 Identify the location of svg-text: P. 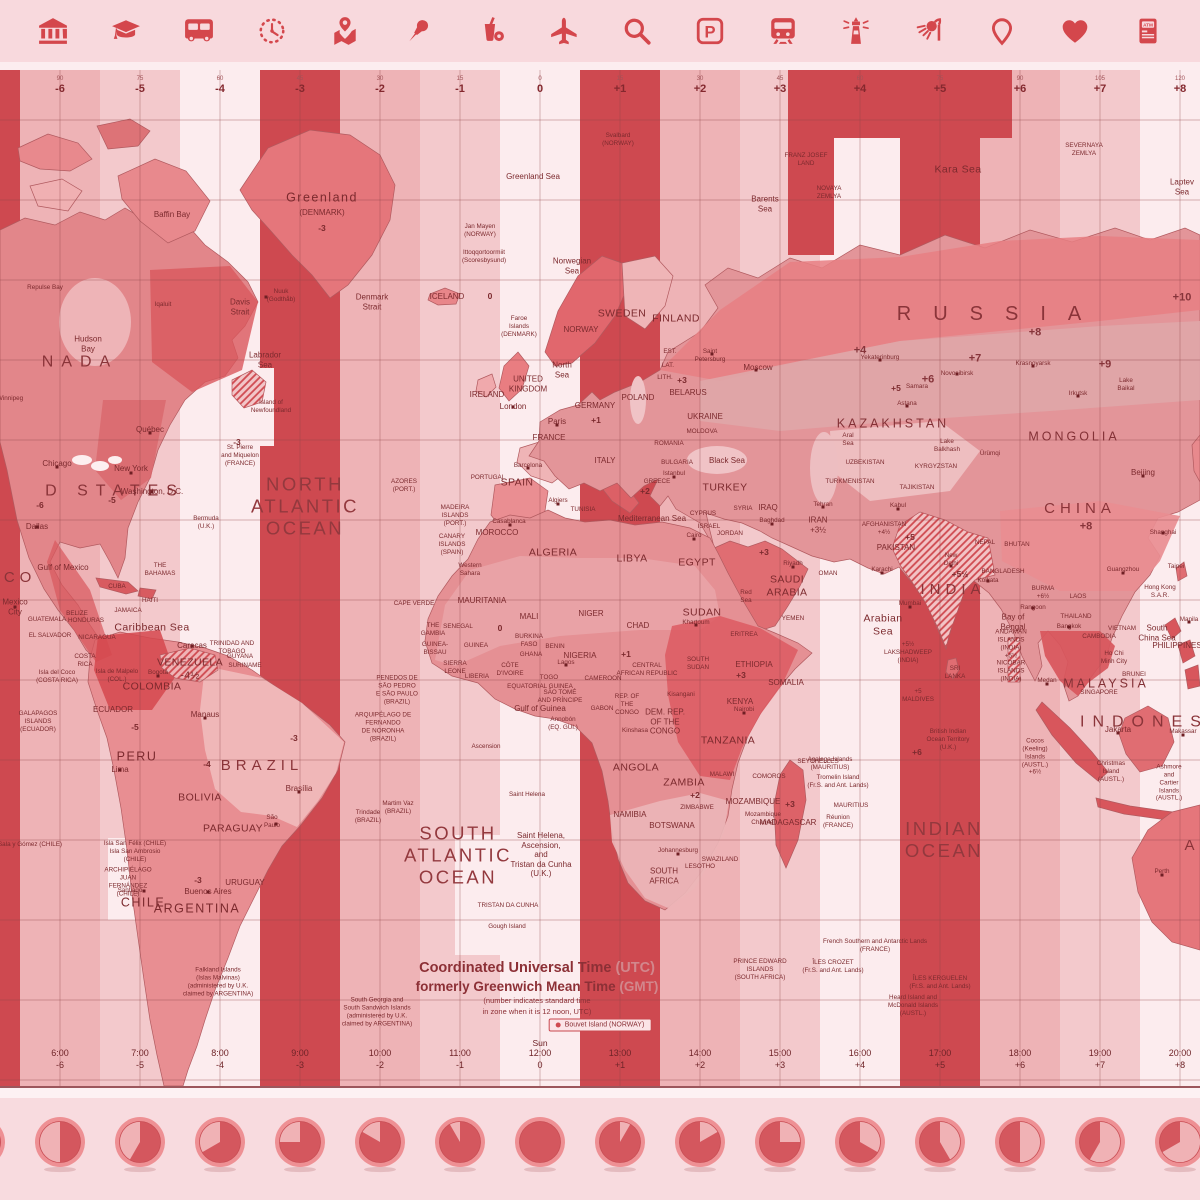
(709, 31).